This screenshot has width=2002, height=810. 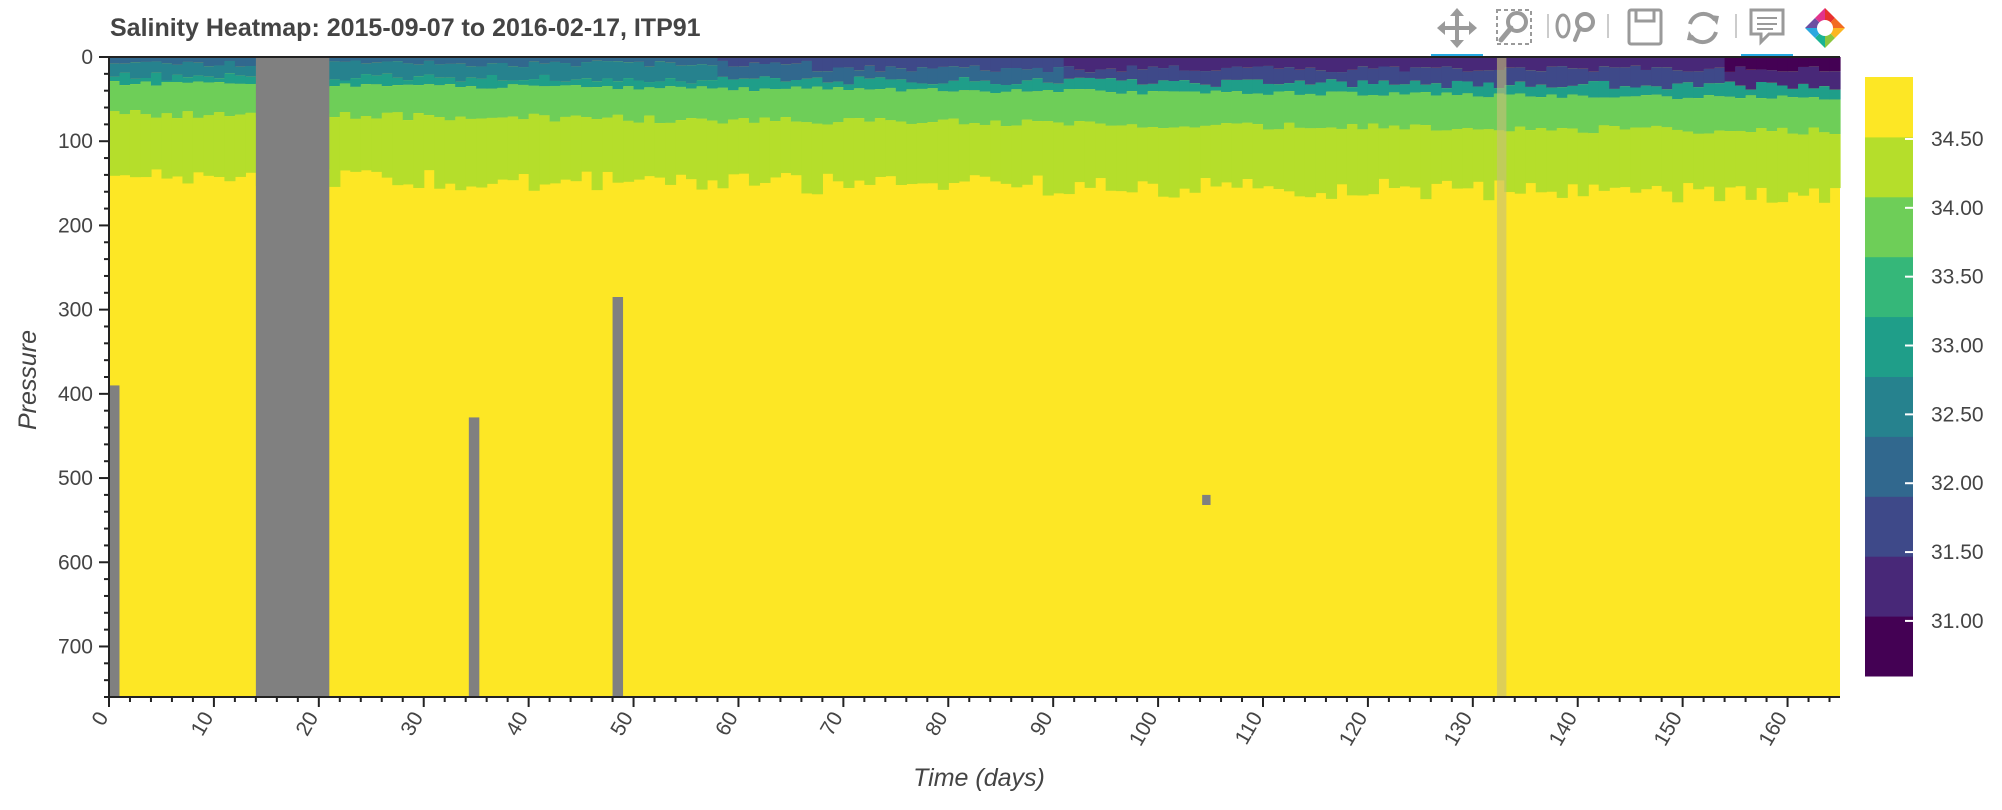 I want to click on x-tick-label: 40, so click(x=517, y=724).